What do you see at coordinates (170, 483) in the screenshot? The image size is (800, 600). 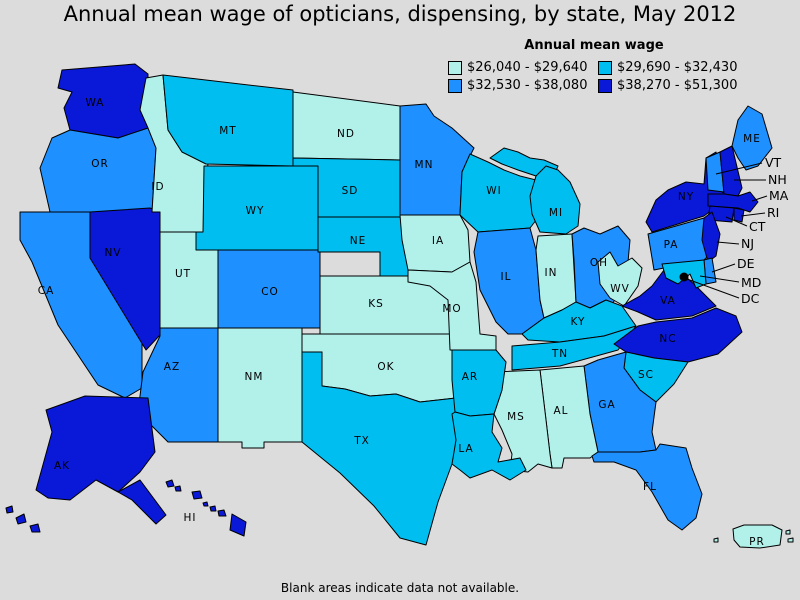 I see `state-hi-part1` at bounding box center [170, 483].